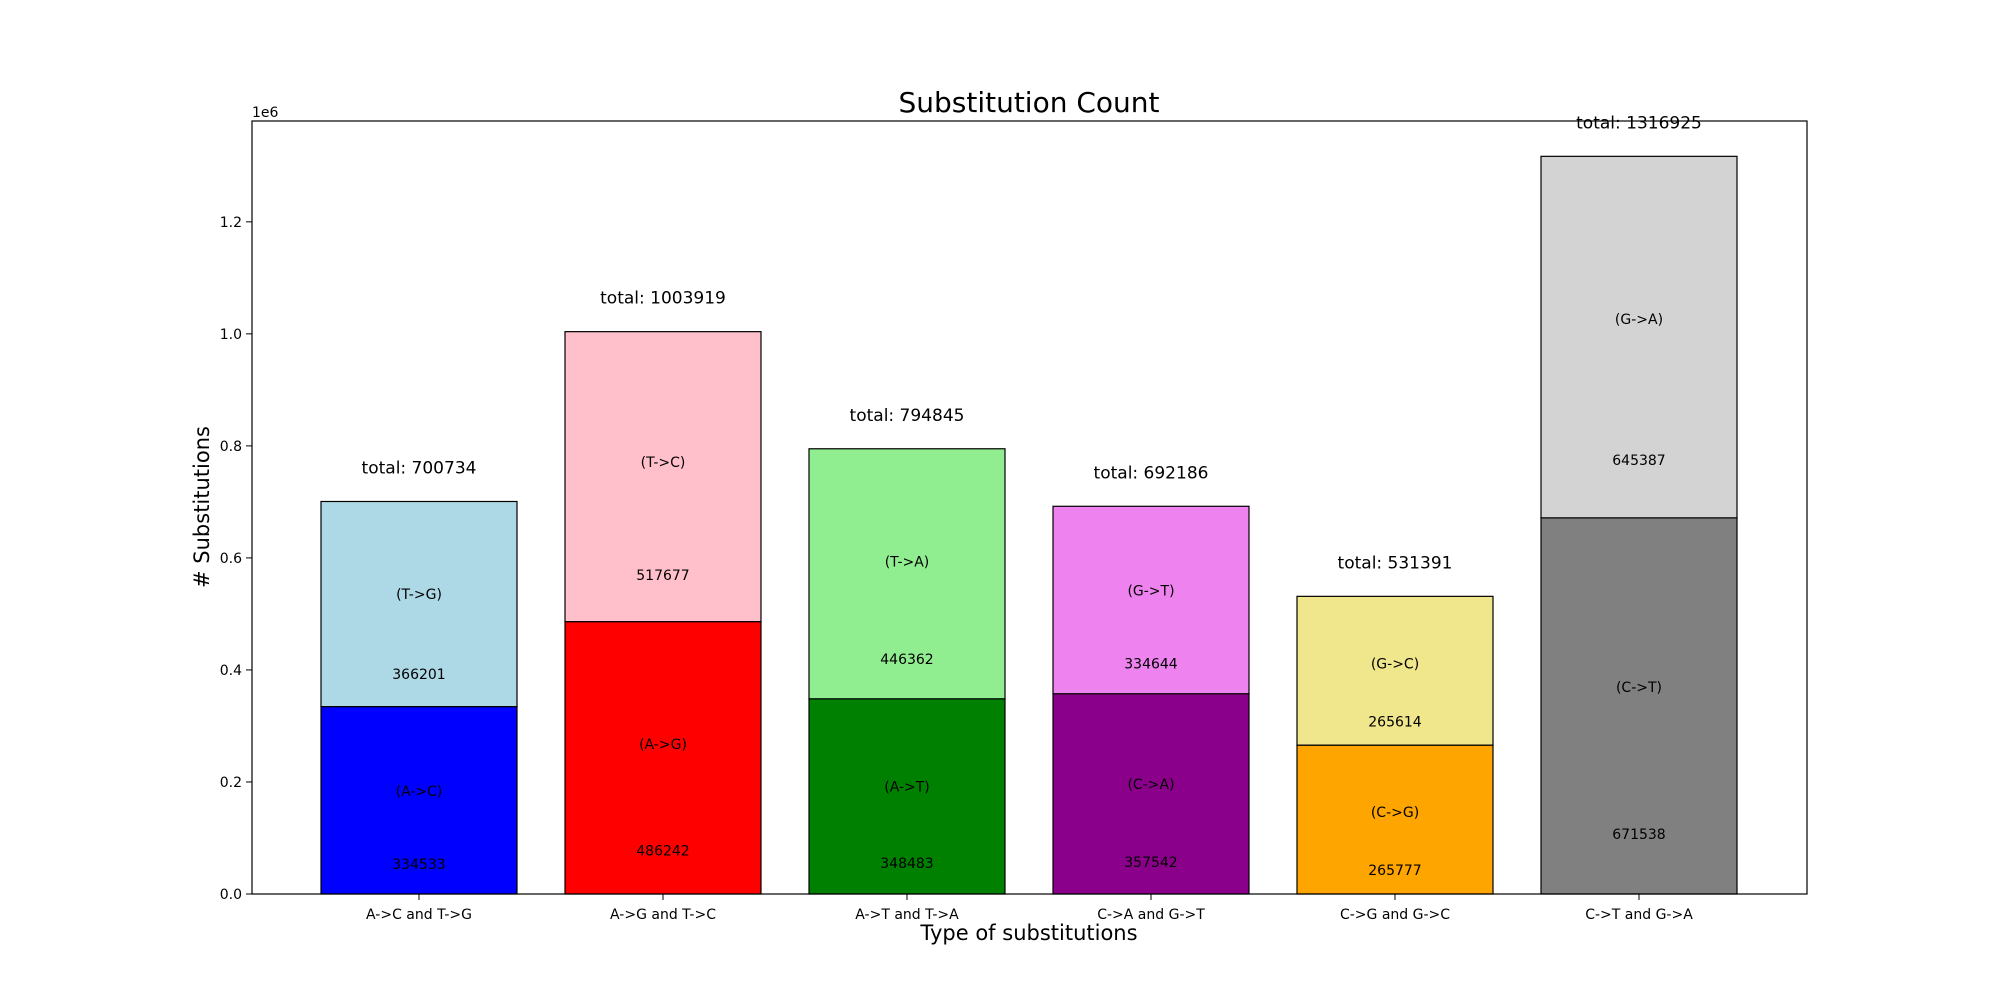  Describe the element at coordinates (1395, 915) in the screenshot. I see `x-tick-label: C->G and G->C` at that location.